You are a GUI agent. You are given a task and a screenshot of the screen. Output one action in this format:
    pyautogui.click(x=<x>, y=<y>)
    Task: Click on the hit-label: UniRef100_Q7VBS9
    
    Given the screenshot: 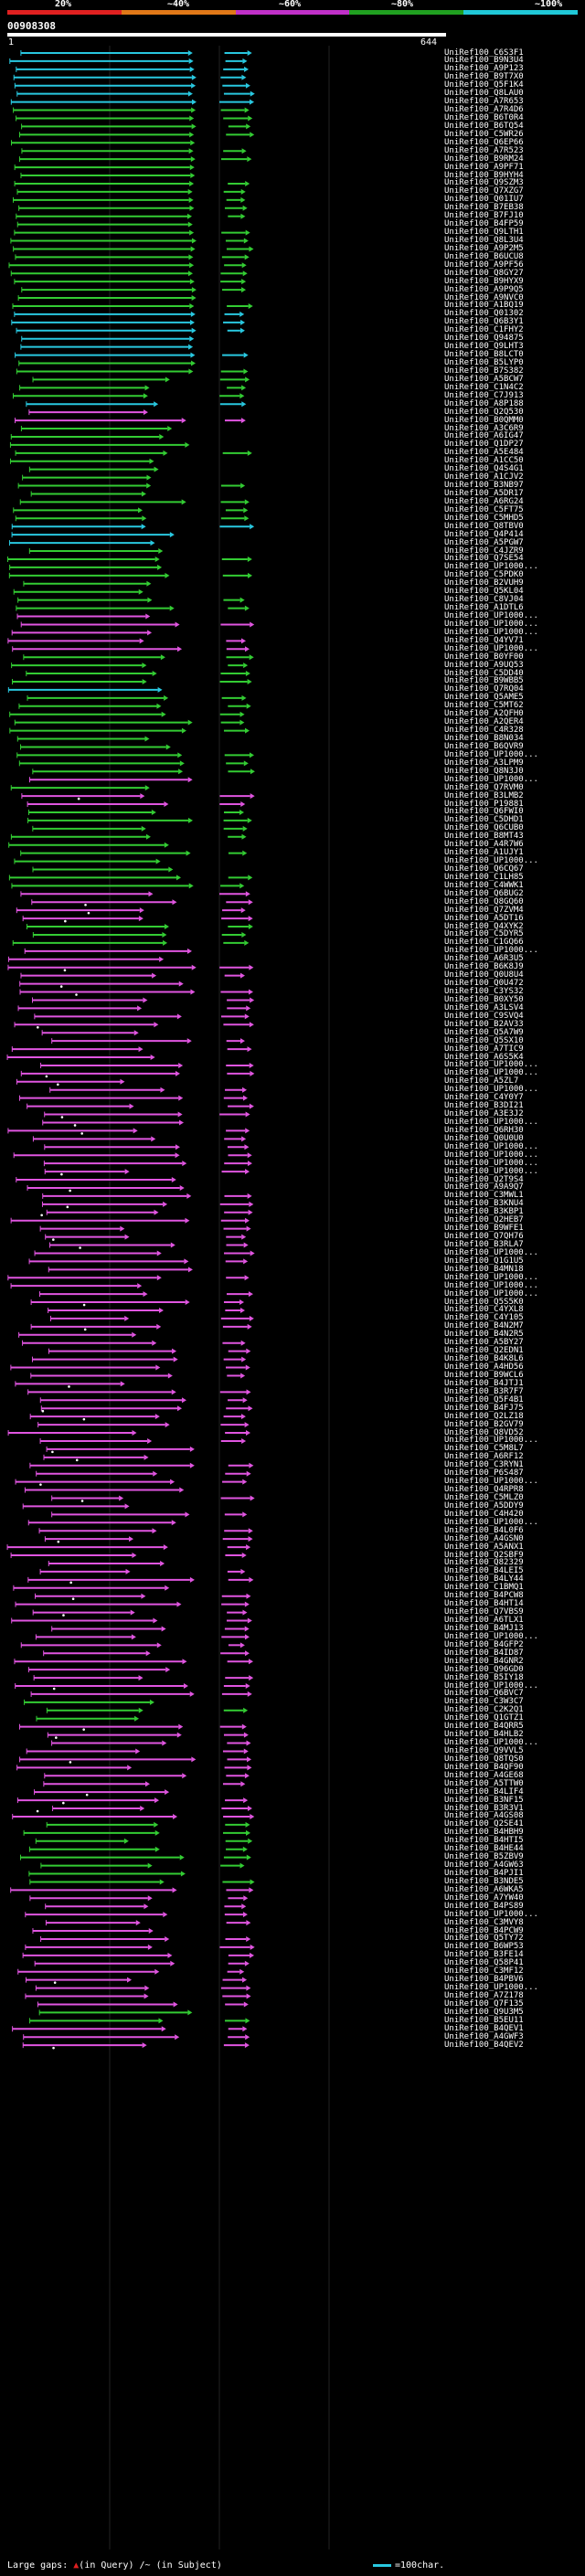 What is the action you would take?
    pyautogui.click(x=484, y=1612)
    